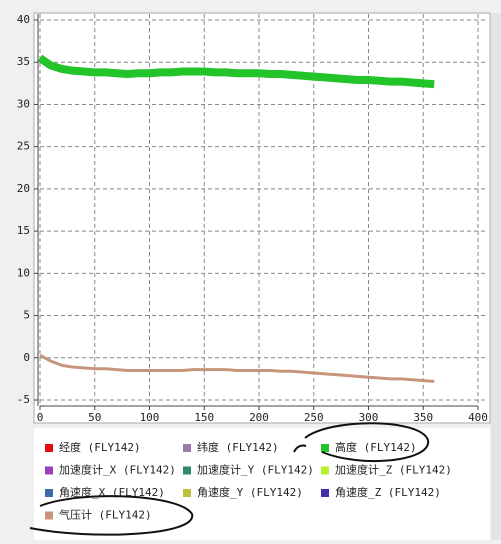 This screenshot has width=501, height=544. Describe the element at coordinates (423, 417) in the screenshot. I see `x-tick-label: 350` at that location.